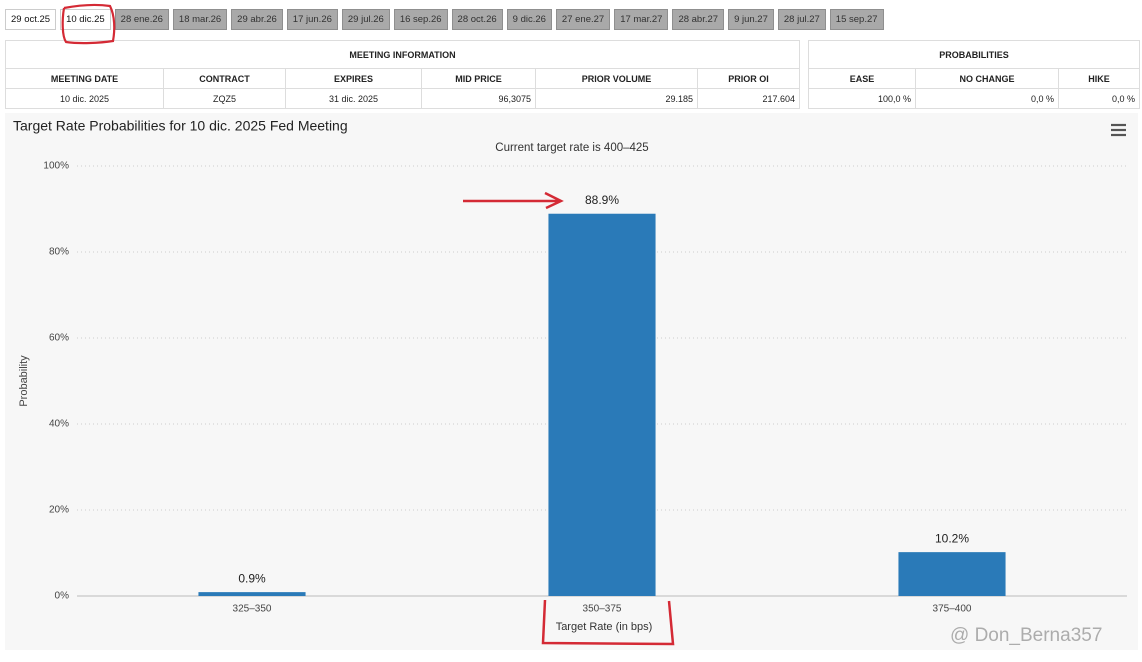  What do you see at coordinates (353, 78) in the screenshot?
I see `column-header: EXPIRES` at bounding box center [353, 78].